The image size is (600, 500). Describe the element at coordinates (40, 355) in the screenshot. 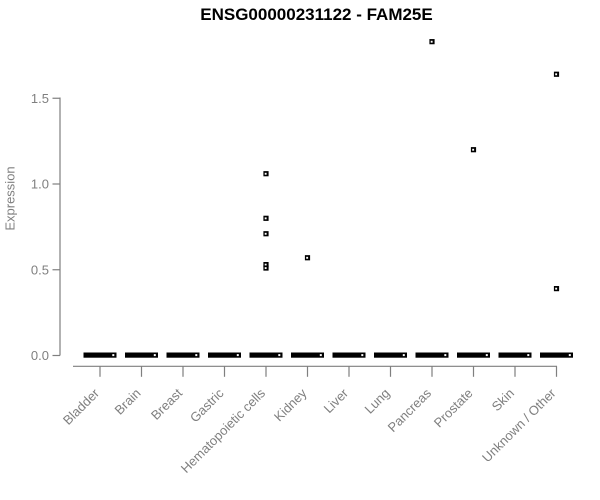

I see `y-tick-label: 0.0` at that location.